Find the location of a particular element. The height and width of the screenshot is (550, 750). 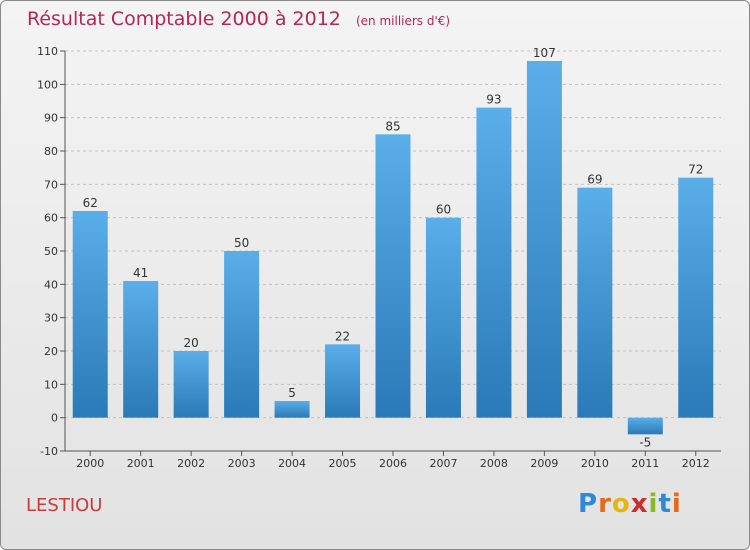

data-label: 72 is located at coordinates (695, 170).